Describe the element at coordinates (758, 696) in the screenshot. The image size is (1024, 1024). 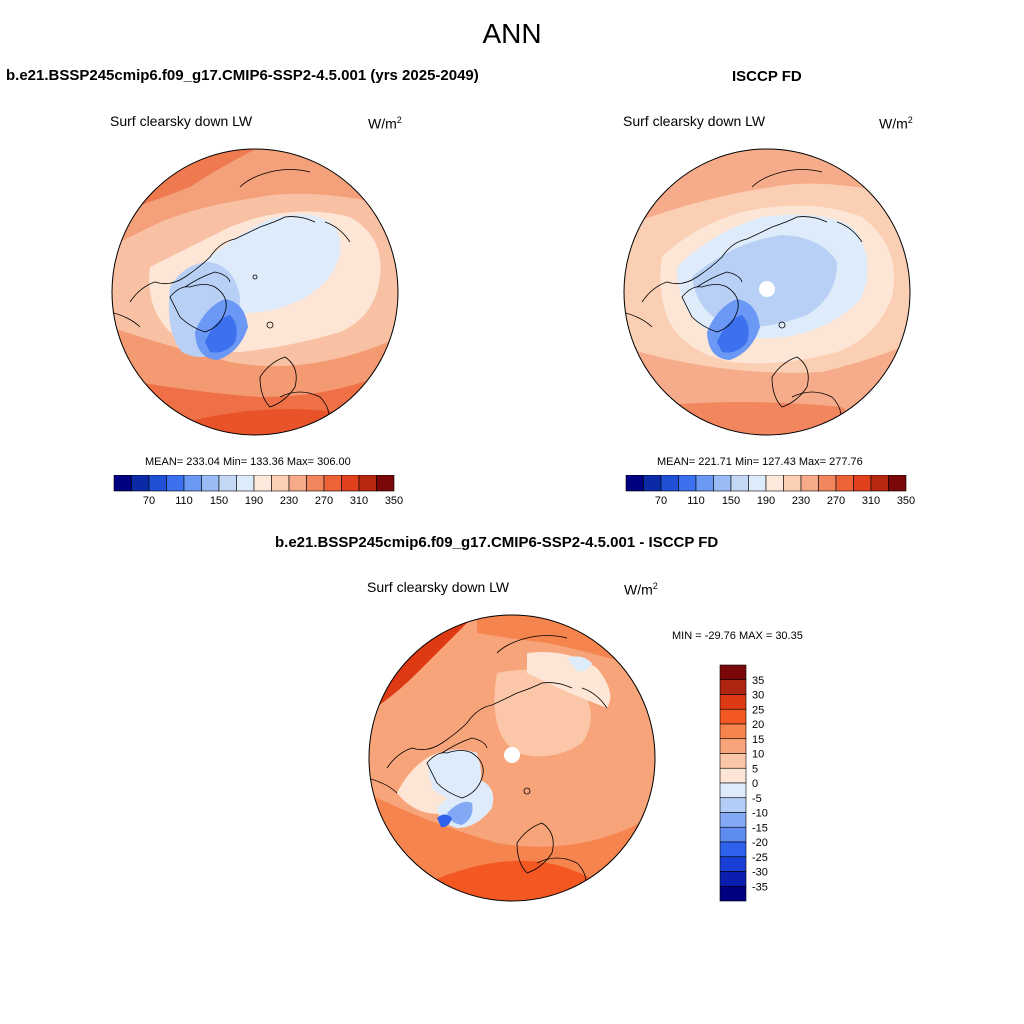
I see `diff-colorbar-tick-label: 30` at that location.